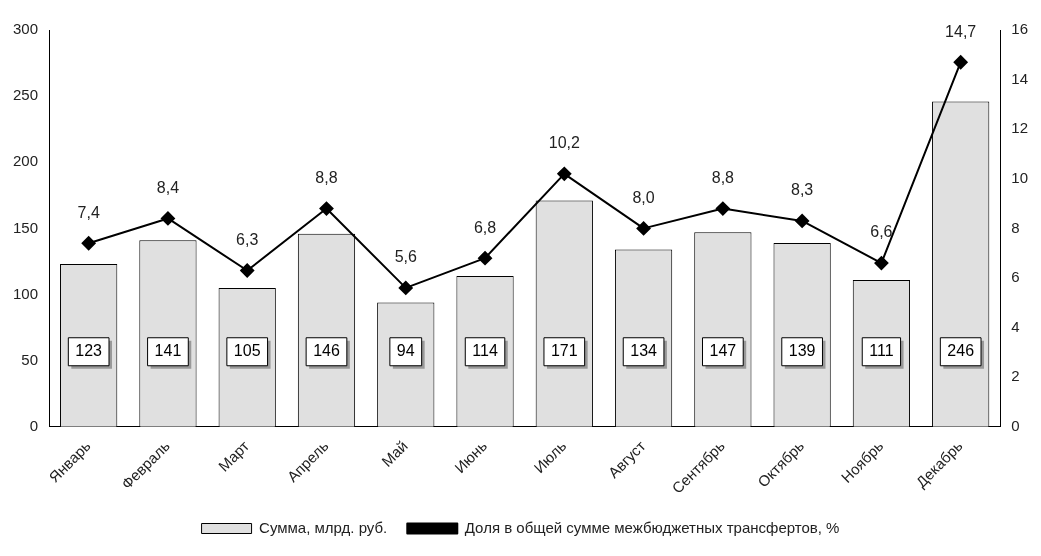 This screenshot has height=556, width=1041. What do you see at coordinates (881, 351) in the screenshot?
I see `data-label: 111` at bounding box center [881, 351].